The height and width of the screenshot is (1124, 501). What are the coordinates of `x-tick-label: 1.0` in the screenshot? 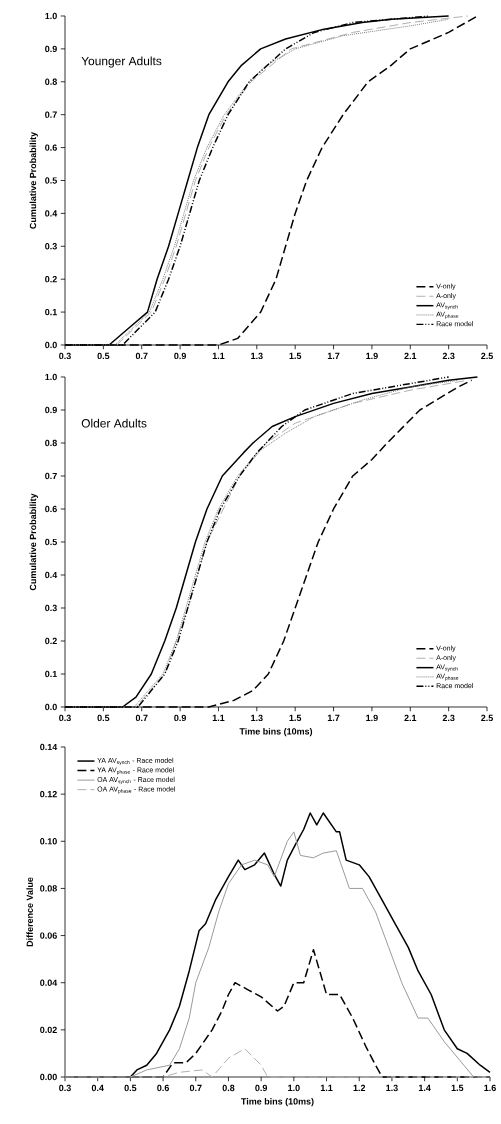 It's located at (294, 1088).